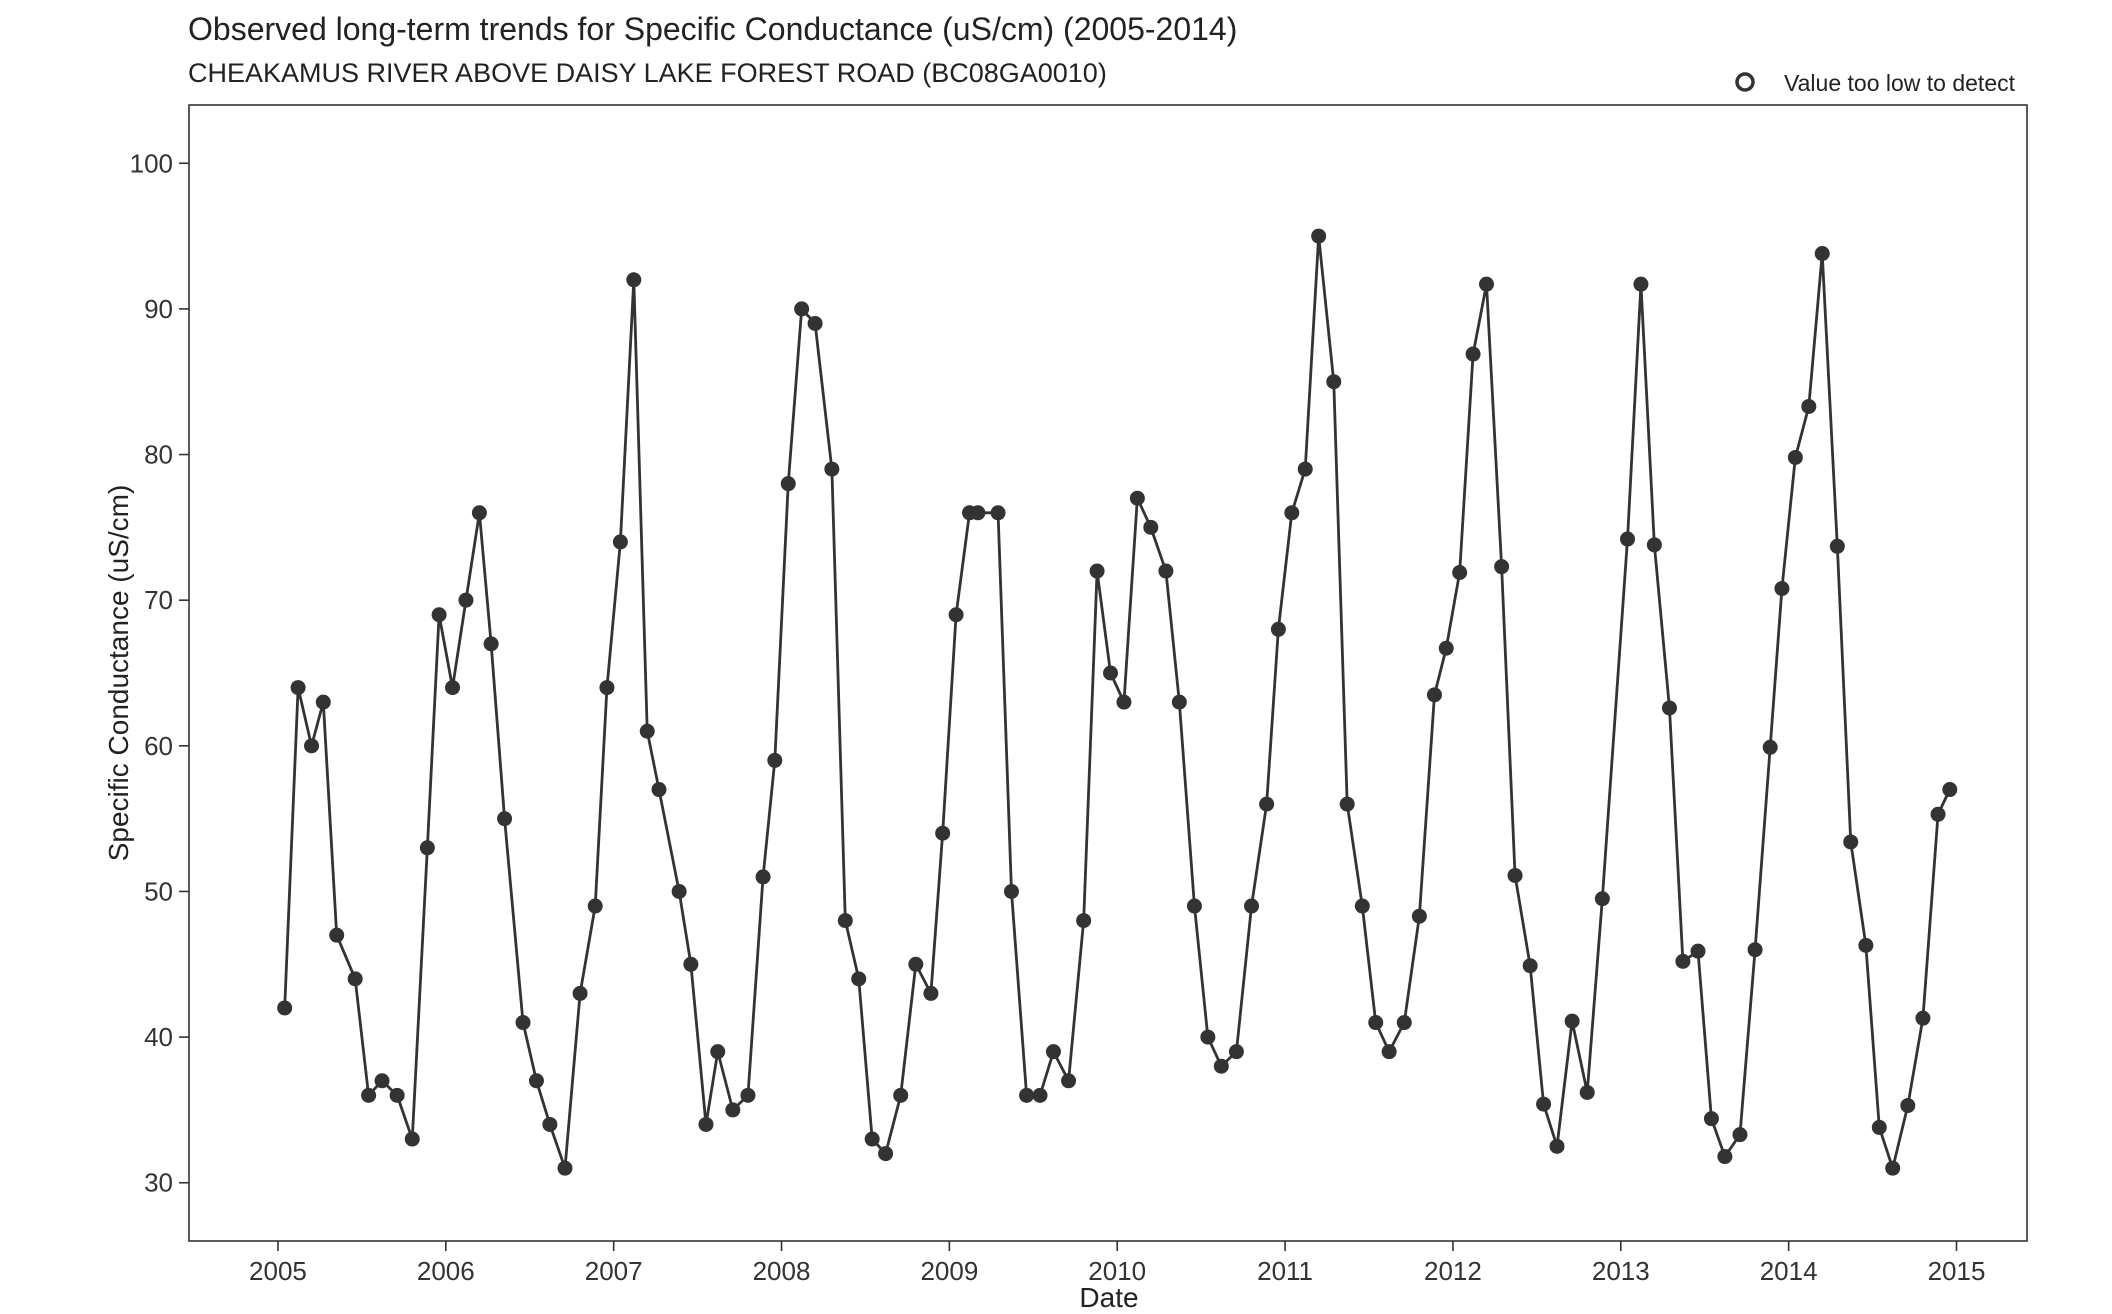 Image resolution: width=2112 pixels, height=1314 pixels. Describe the element at coordinates (1621, 1271) in the screenshot. I see `x-tick-label: 2013` at that location.